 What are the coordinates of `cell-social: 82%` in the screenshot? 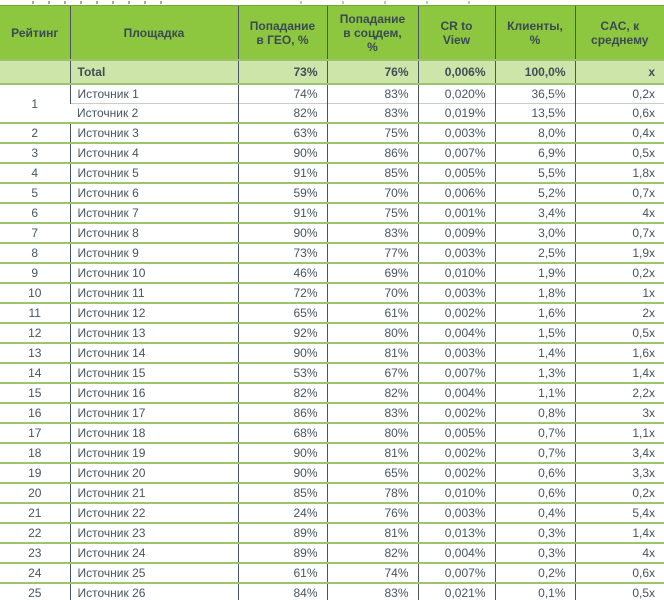 It's located at (372, 392).